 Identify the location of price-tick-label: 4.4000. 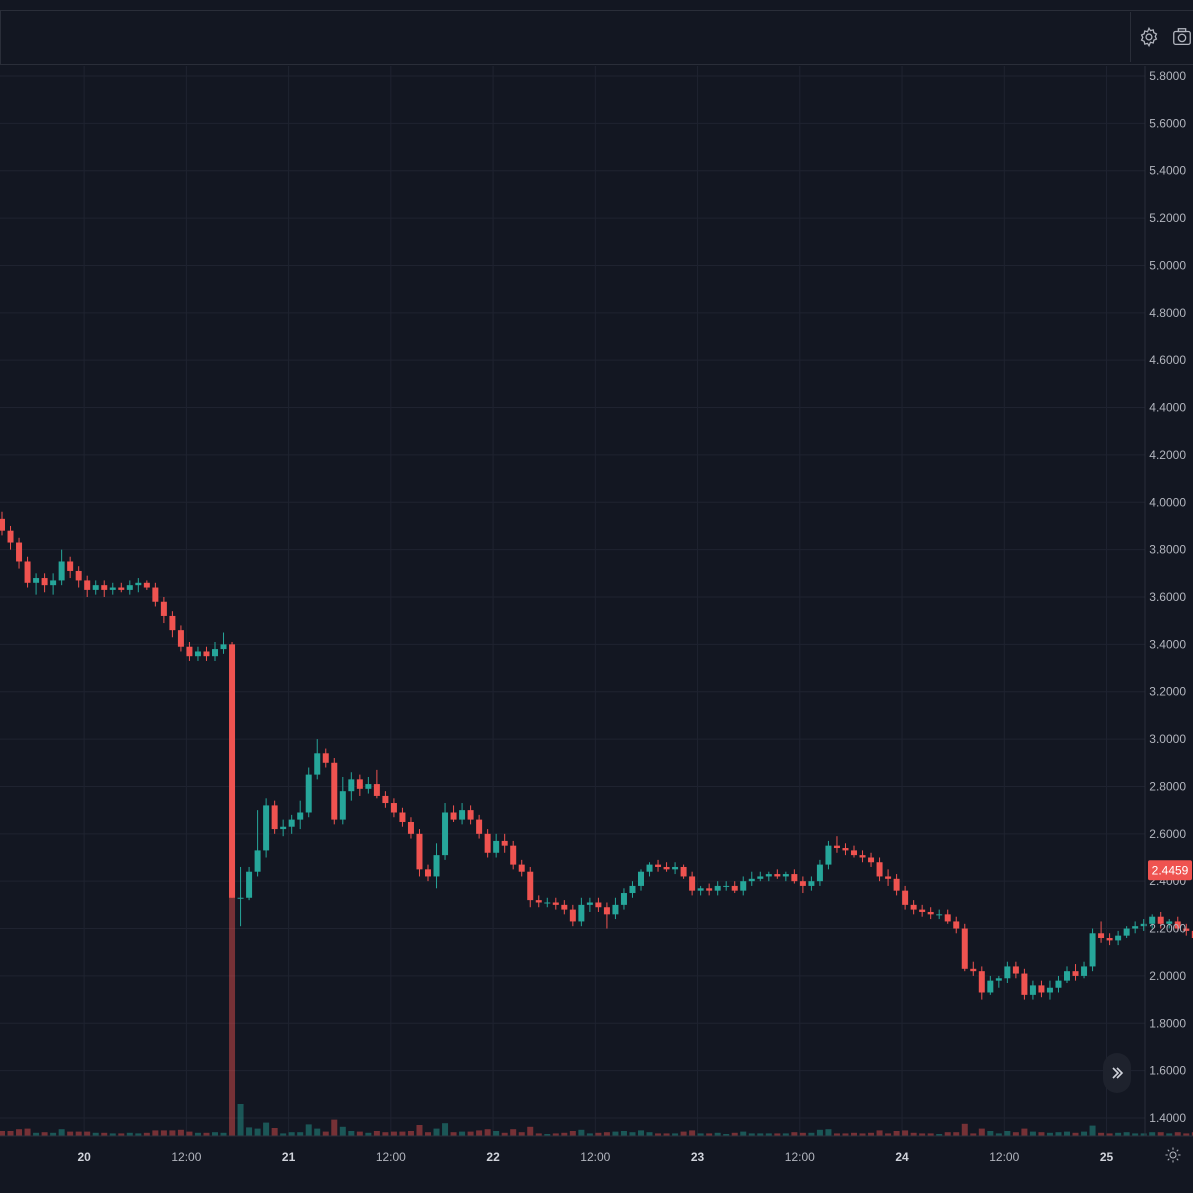
(1167, 408).